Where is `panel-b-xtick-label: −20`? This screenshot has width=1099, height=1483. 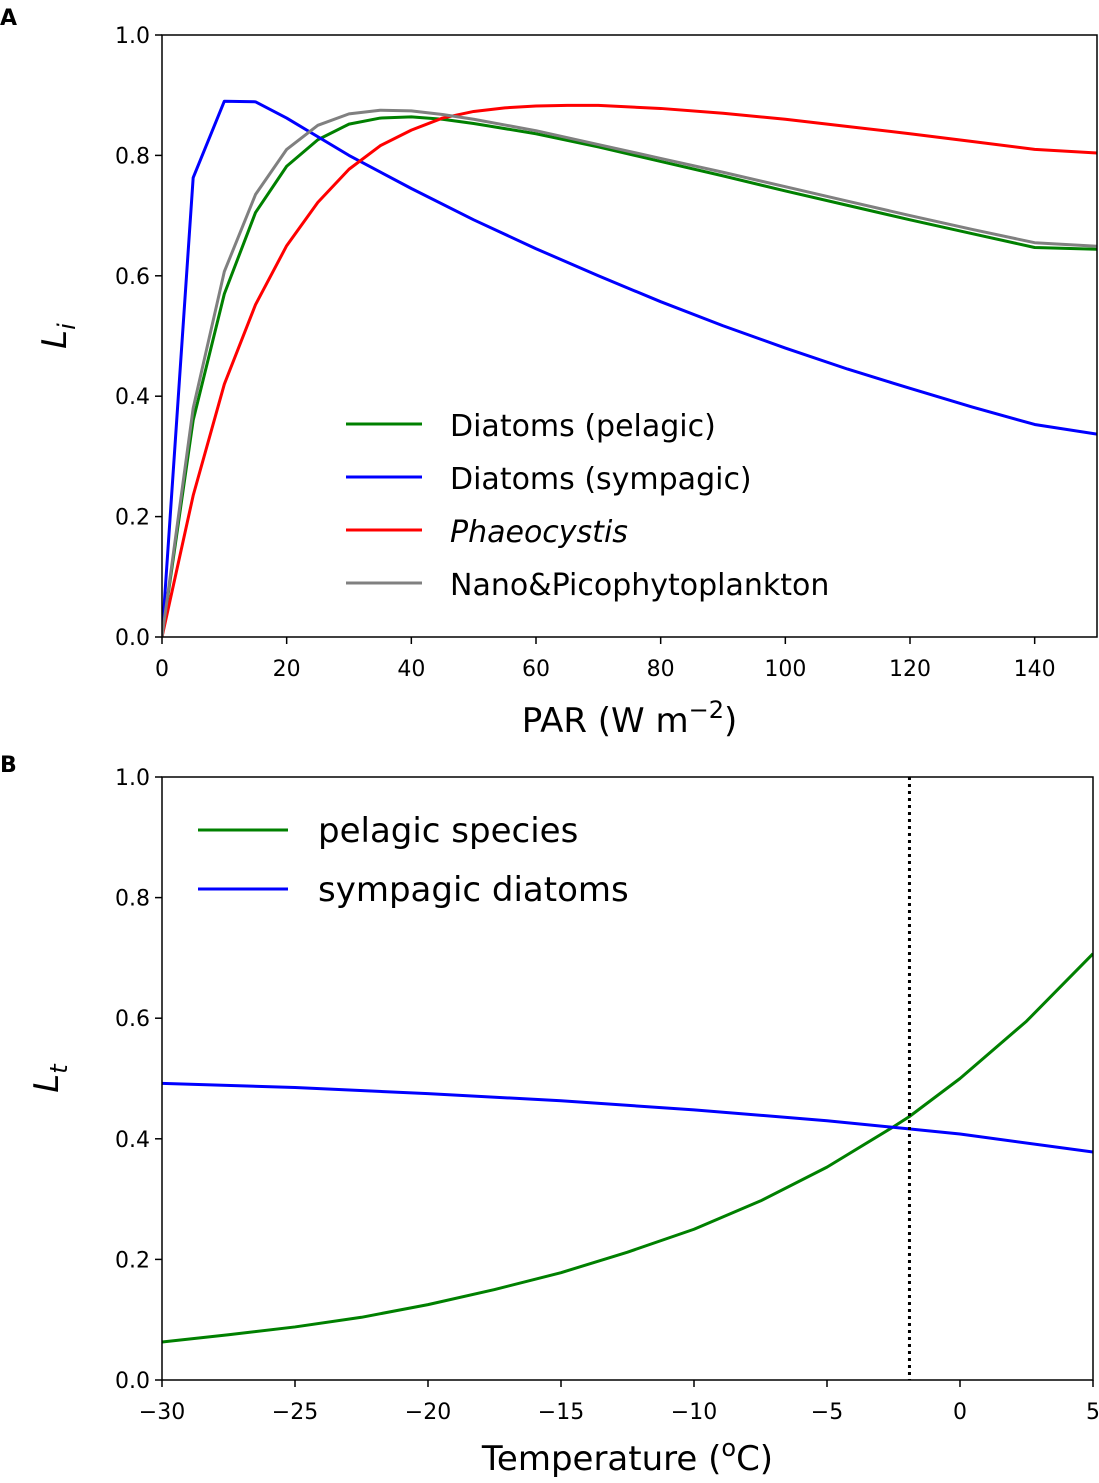 panel-b-xtick-label: −20 is located at coordinates (428, 1412).